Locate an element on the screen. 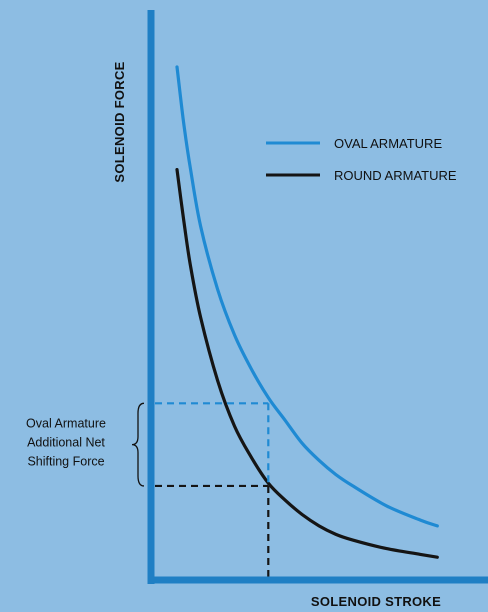 The image size is (488, 612). legend-label-round-armature: ROUND ARMATURE is located at coordinates (395, 175).